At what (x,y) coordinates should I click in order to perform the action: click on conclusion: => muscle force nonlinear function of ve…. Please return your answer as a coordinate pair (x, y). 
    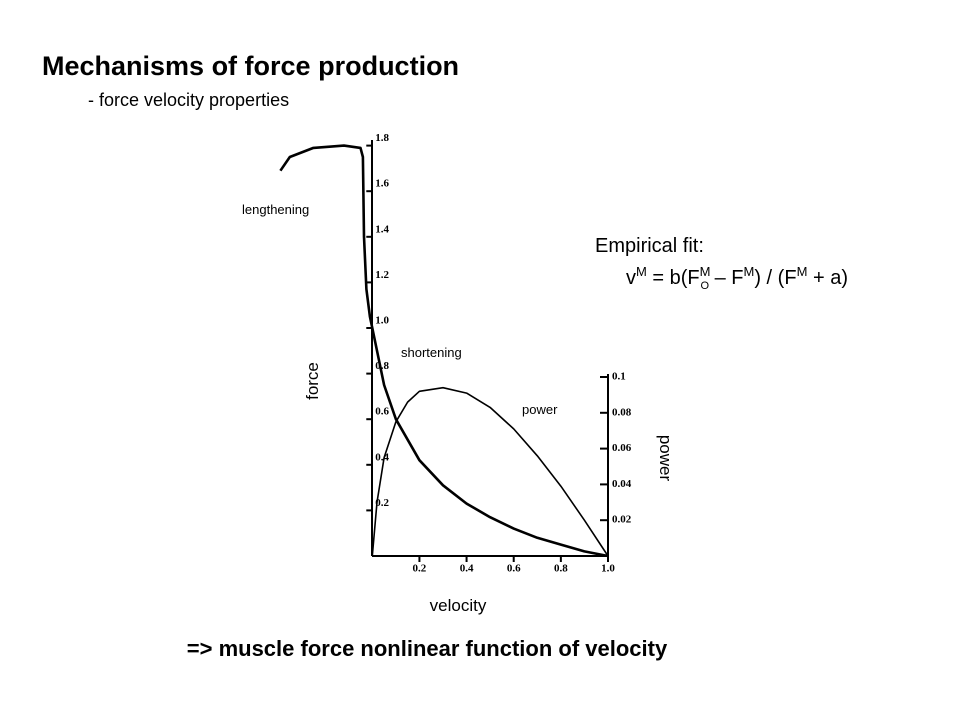
    Looking at the image, I should click on (427, 648).